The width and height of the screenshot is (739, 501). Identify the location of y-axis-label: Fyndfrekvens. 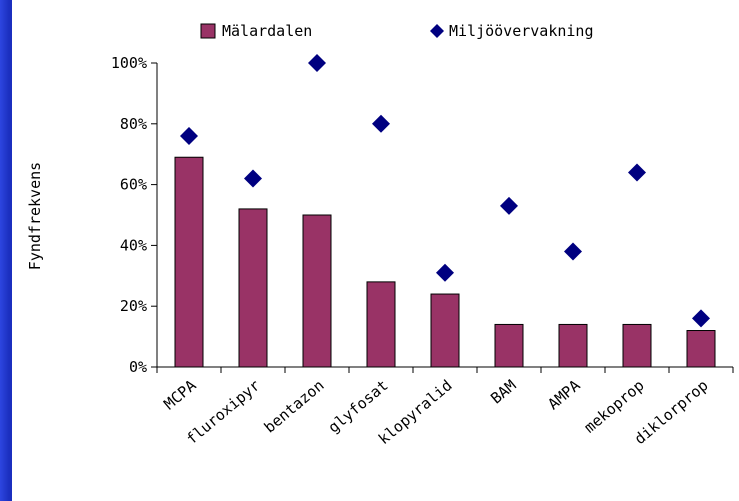
(35, 216).